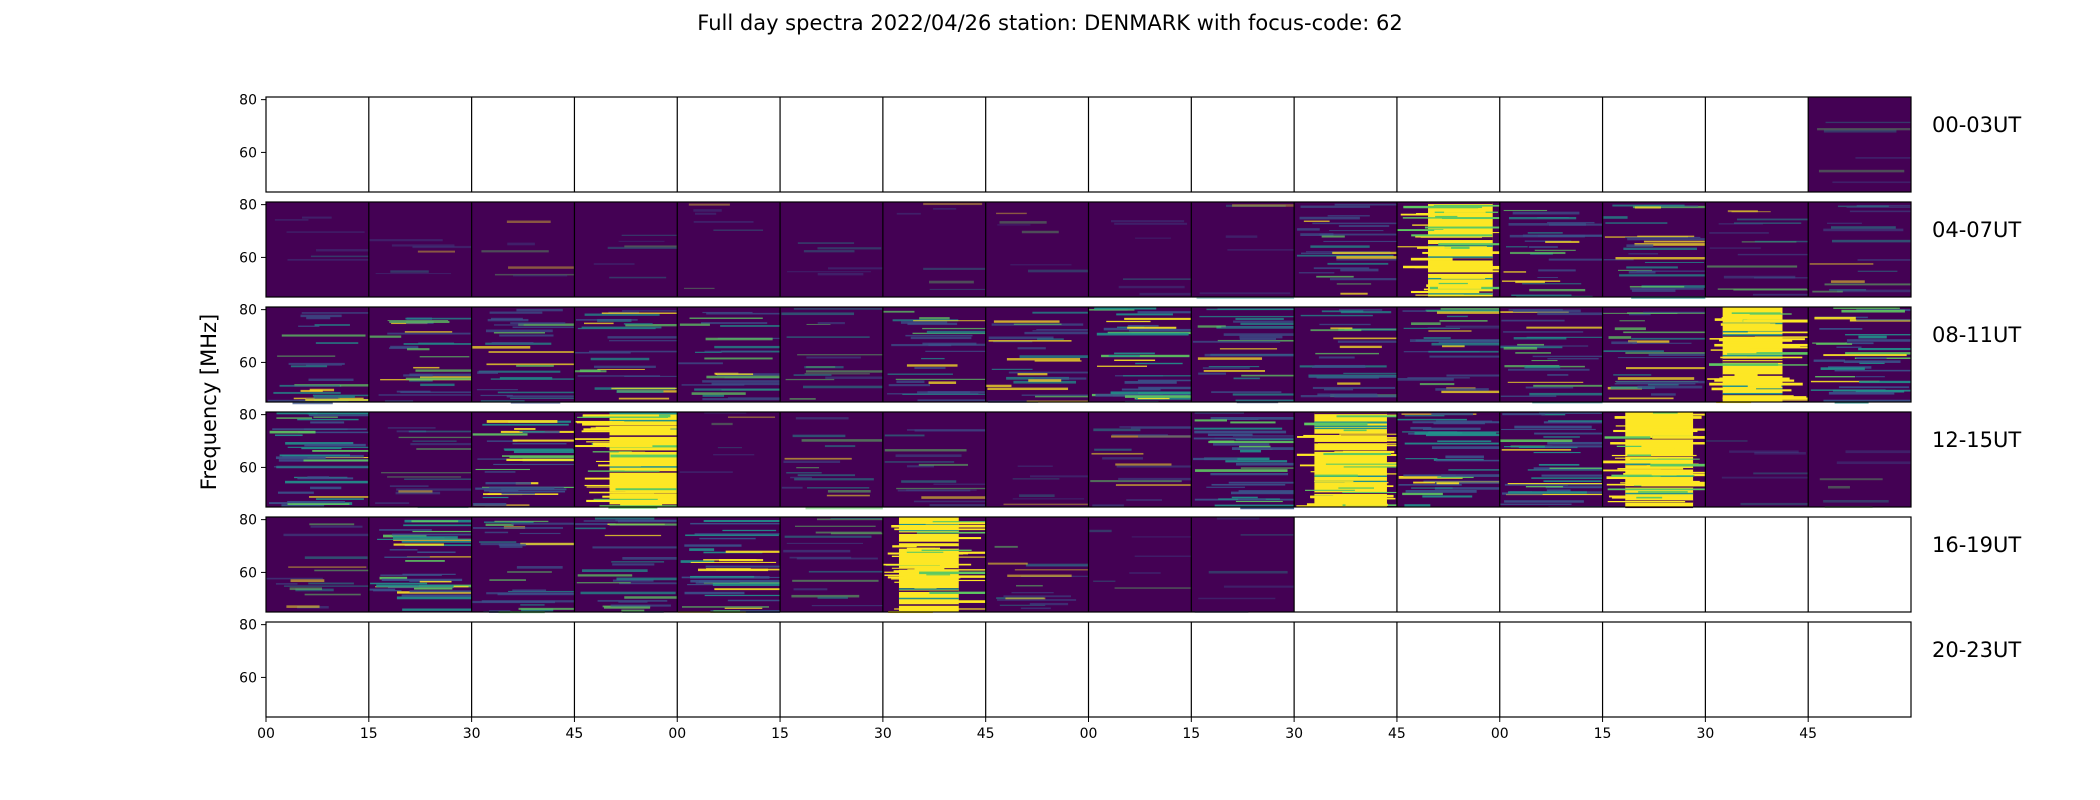 The image size is (2100, 800). What do you see at coordinates (248, 153) in the screenshot?
I see `y-tick-label: 60` at bounding box center [248, 153].